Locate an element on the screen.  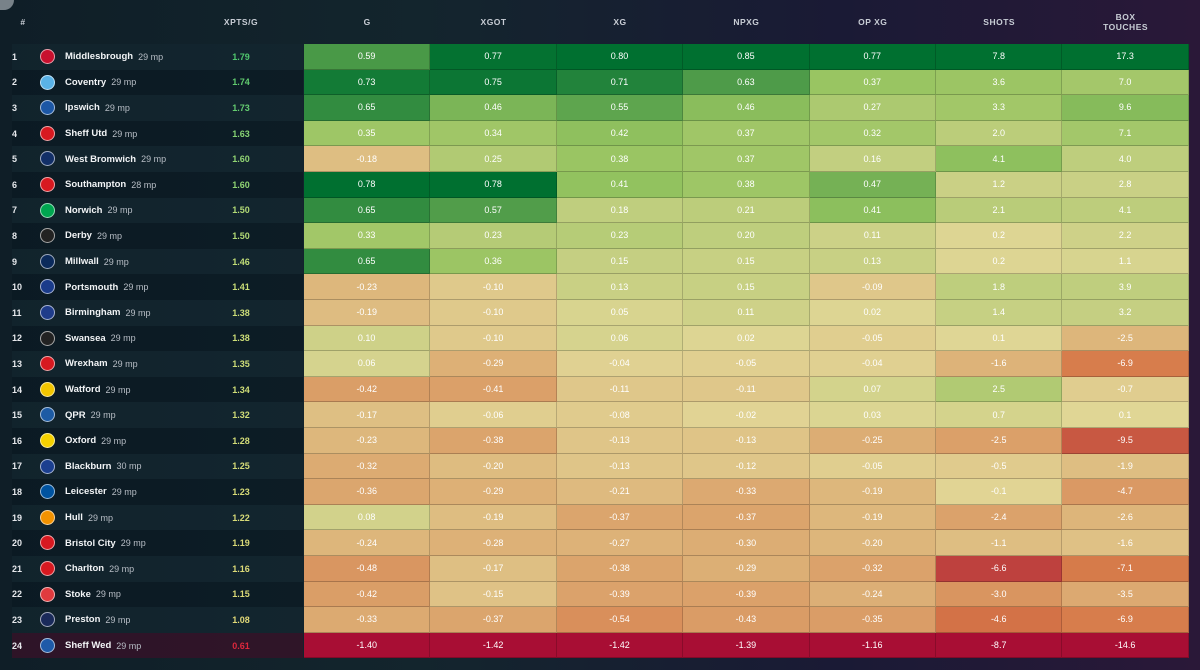
heat-cell-xg: -0.11 is located at coordinates (620, 389).